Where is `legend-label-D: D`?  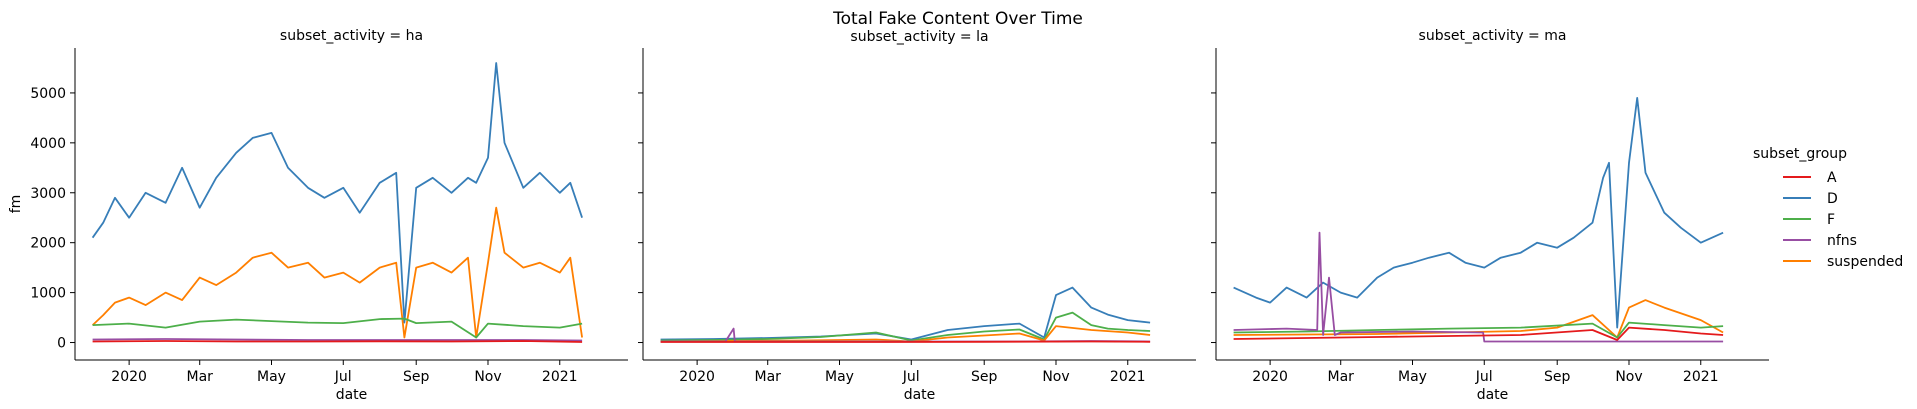 legend-label-D: D is located at coordinates (1832, 199).